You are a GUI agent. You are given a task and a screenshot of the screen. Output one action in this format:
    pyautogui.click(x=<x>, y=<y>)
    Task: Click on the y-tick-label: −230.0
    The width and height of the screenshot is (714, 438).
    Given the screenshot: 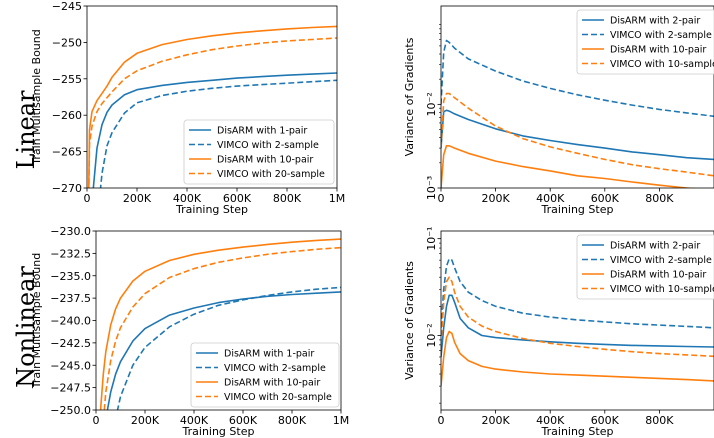 What is the action you would take?
    pyautogui.click(x=70, y=231)
    